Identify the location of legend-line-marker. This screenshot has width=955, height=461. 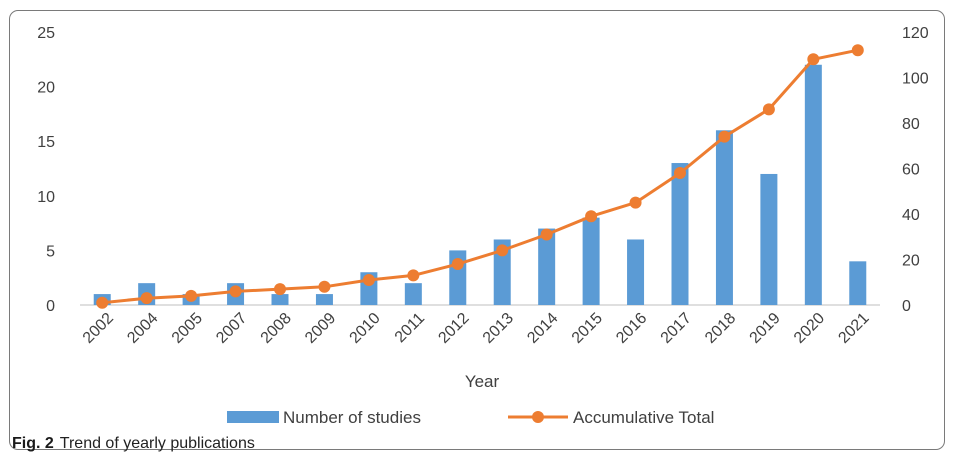
(538, 417).